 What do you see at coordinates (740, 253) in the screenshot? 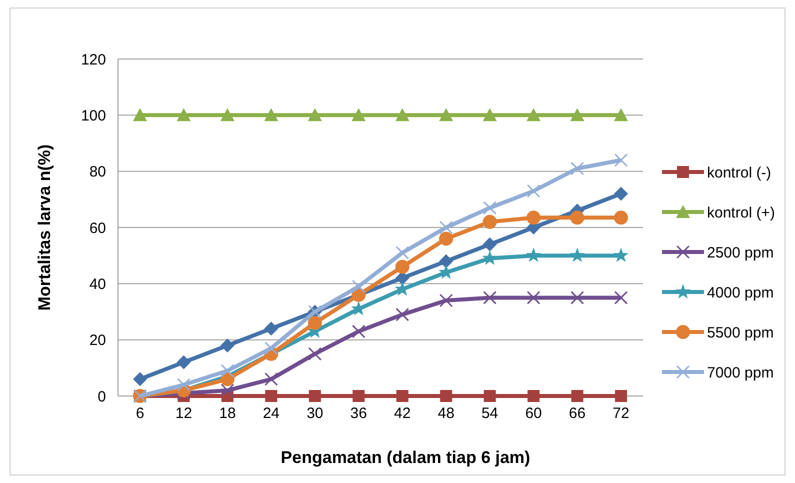
I see `legend-label: 2500 ppm` at bounding box center [740, 253].